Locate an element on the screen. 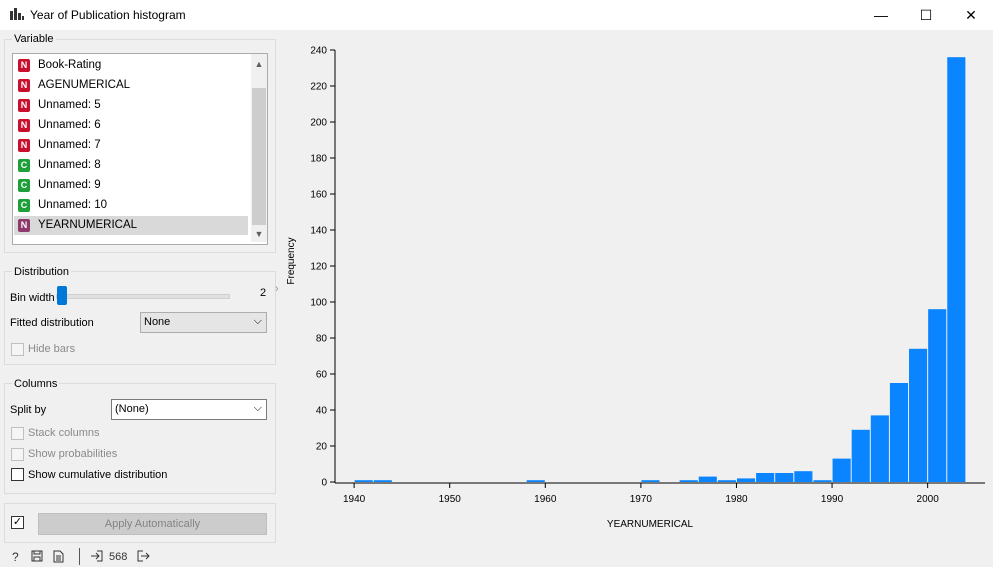 Image resolution: width=993 pixels, height=567 pixels. x-tick-label: 1970 is located at coordinates (641, 499).